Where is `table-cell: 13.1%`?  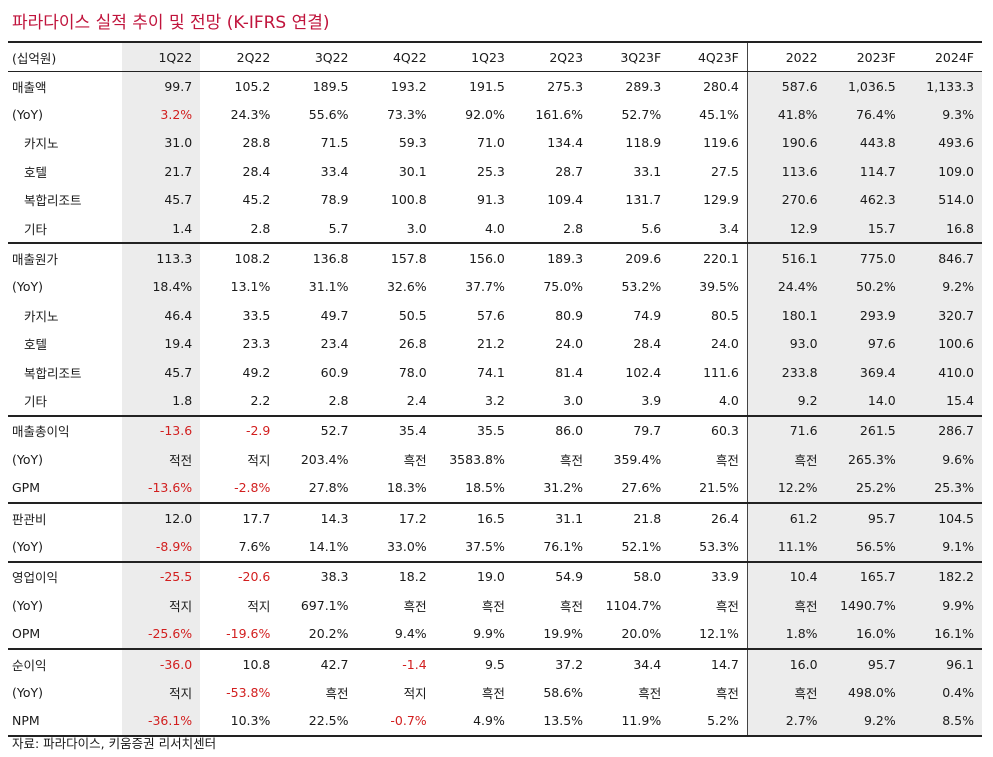 table-cell: 13.1% is located at coordinates (250, 287).